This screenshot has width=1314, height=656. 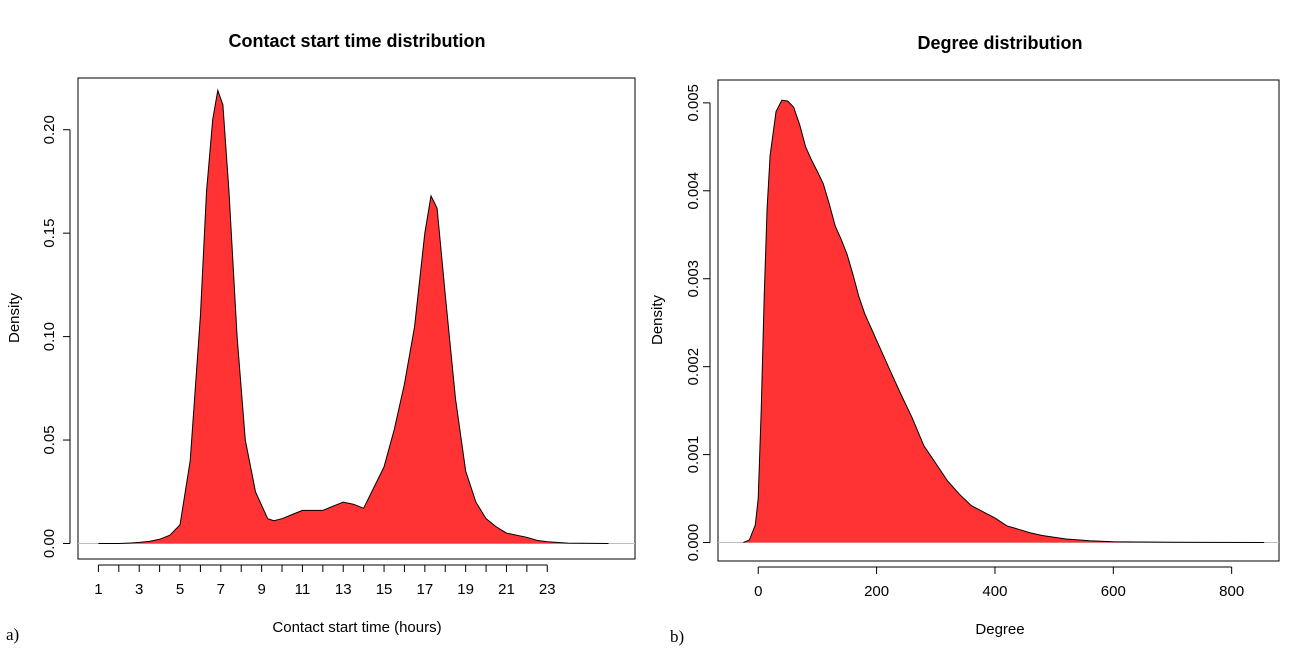 What do you see at coordinates (1231, 591) in the screenshot?
I see `x-tick-label: 800` at bounding box center [1231, 591].